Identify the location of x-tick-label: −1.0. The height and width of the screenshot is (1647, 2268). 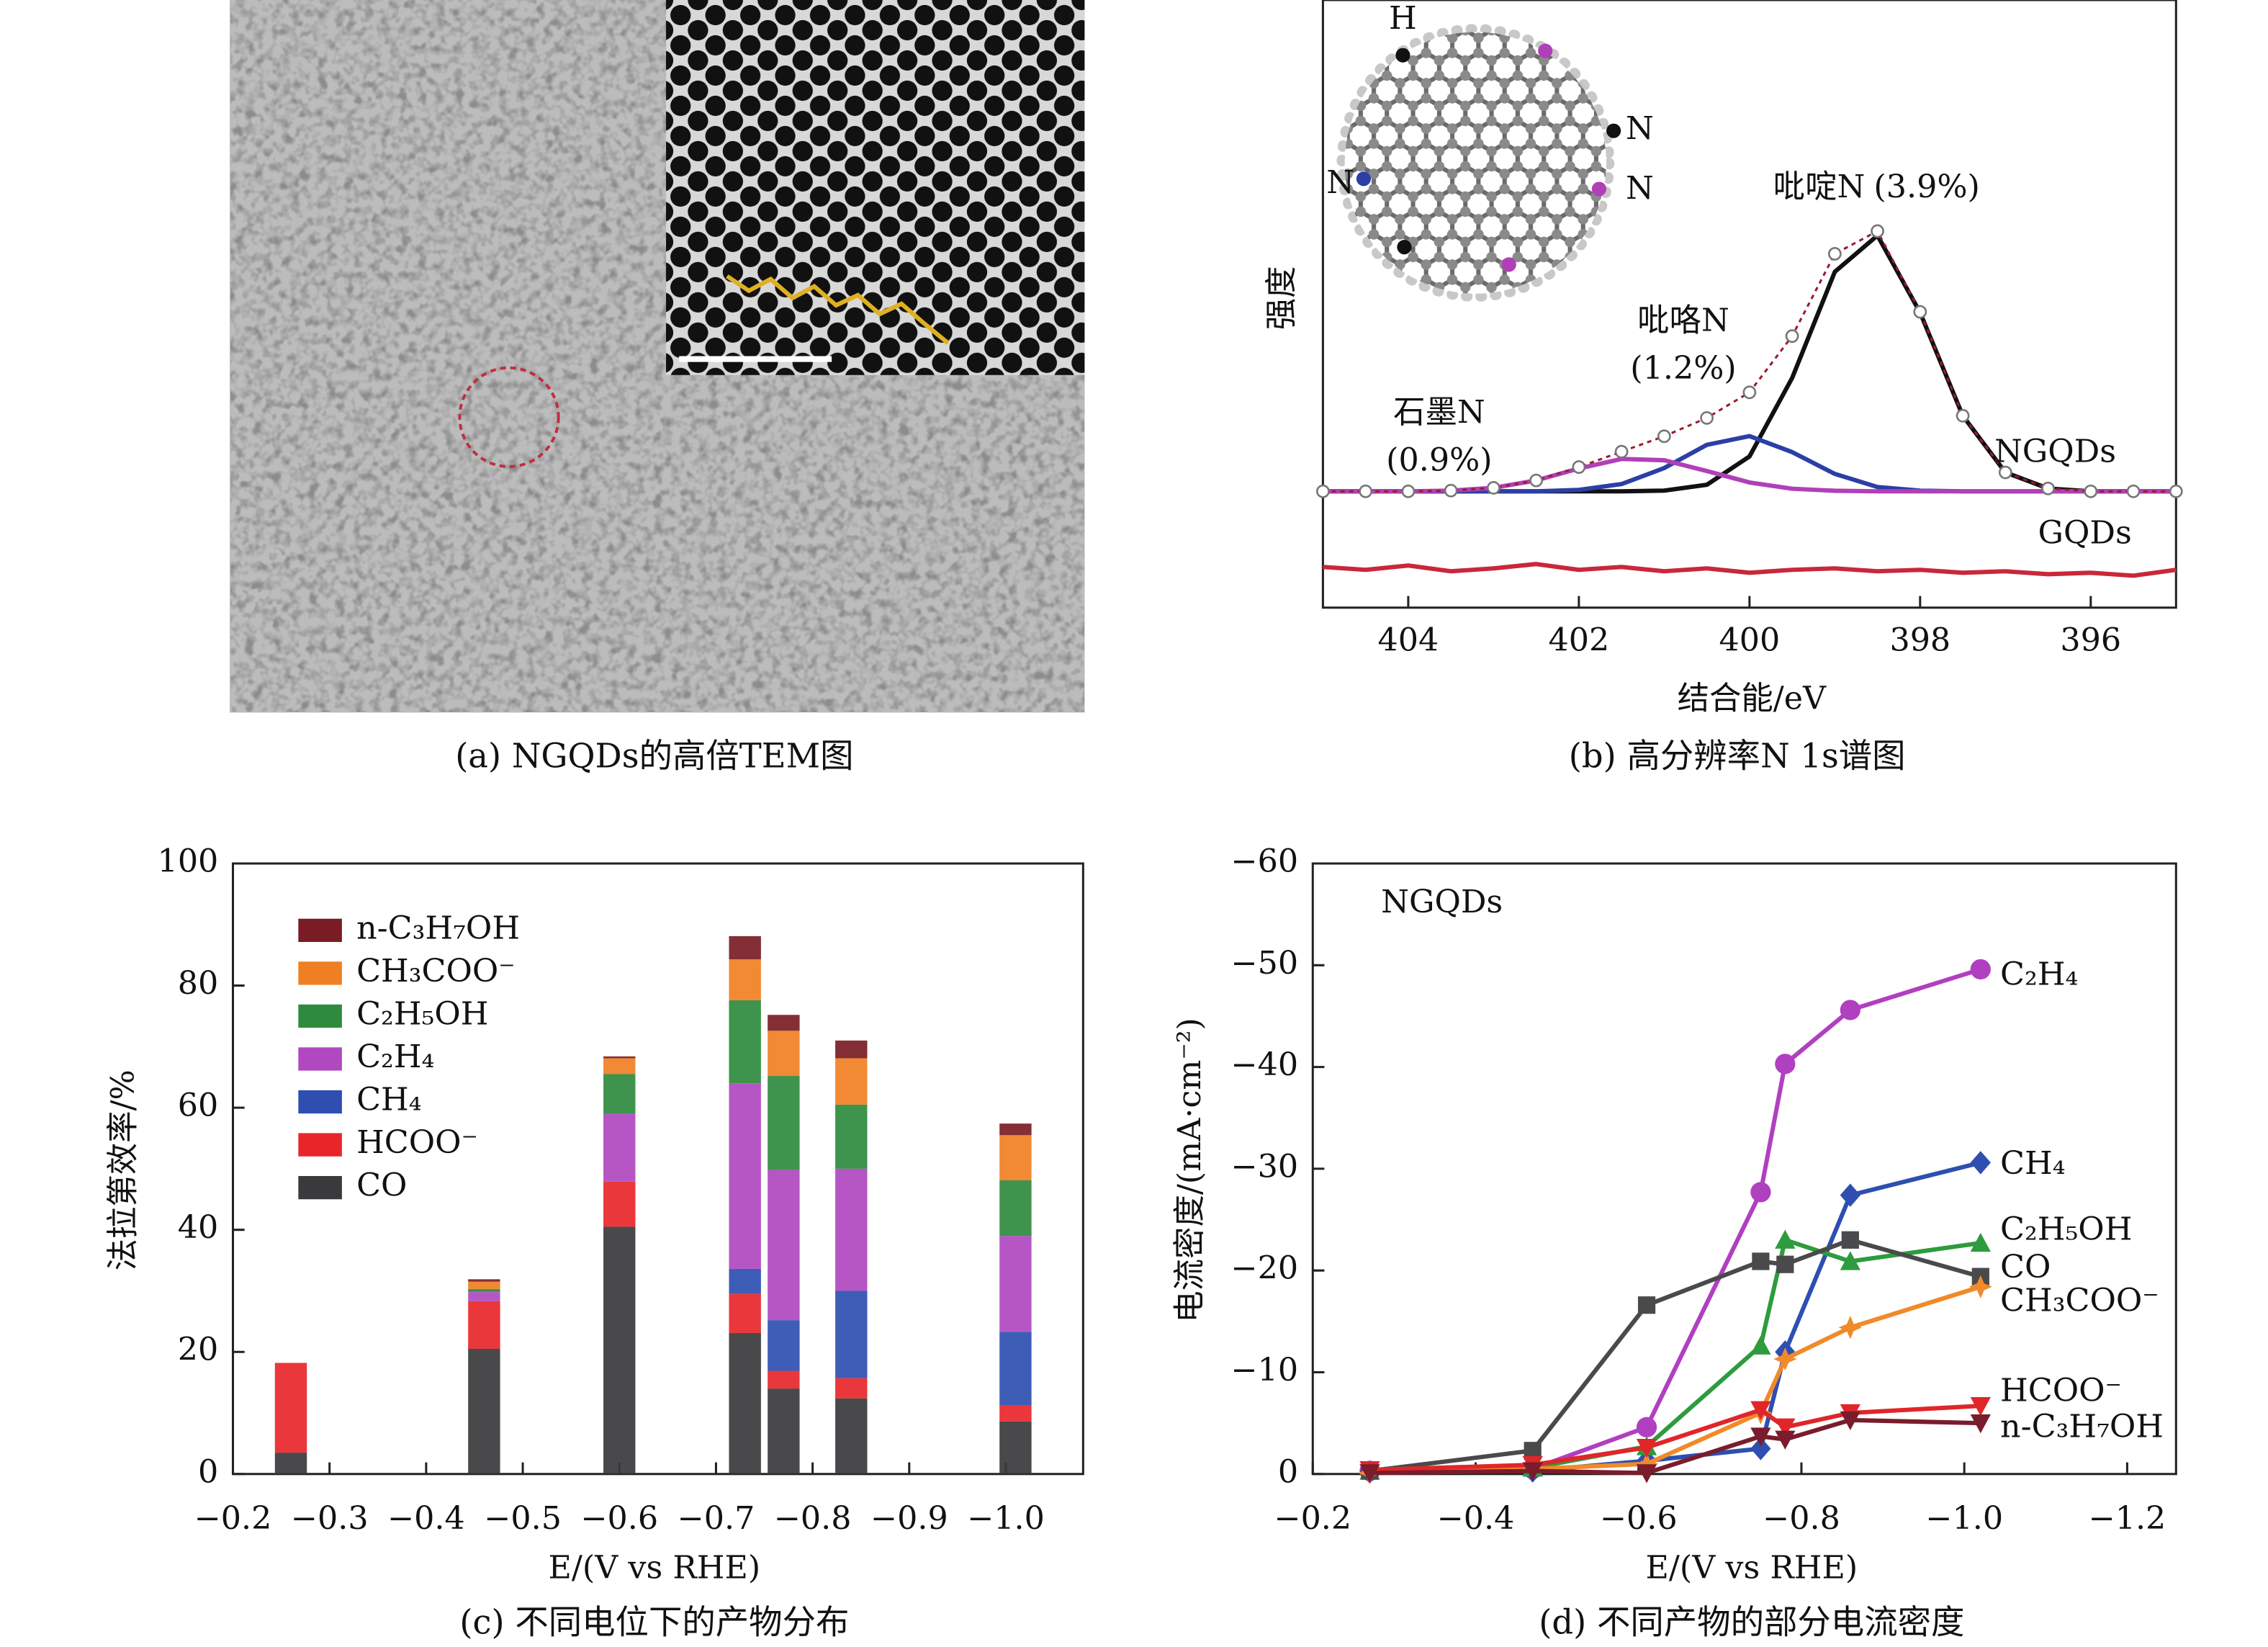
(1006, 1518).